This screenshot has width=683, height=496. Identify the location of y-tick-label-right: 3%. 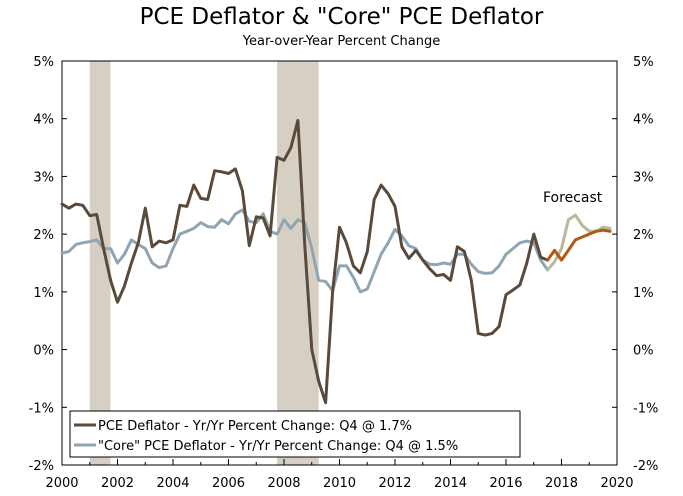
(643, 177).